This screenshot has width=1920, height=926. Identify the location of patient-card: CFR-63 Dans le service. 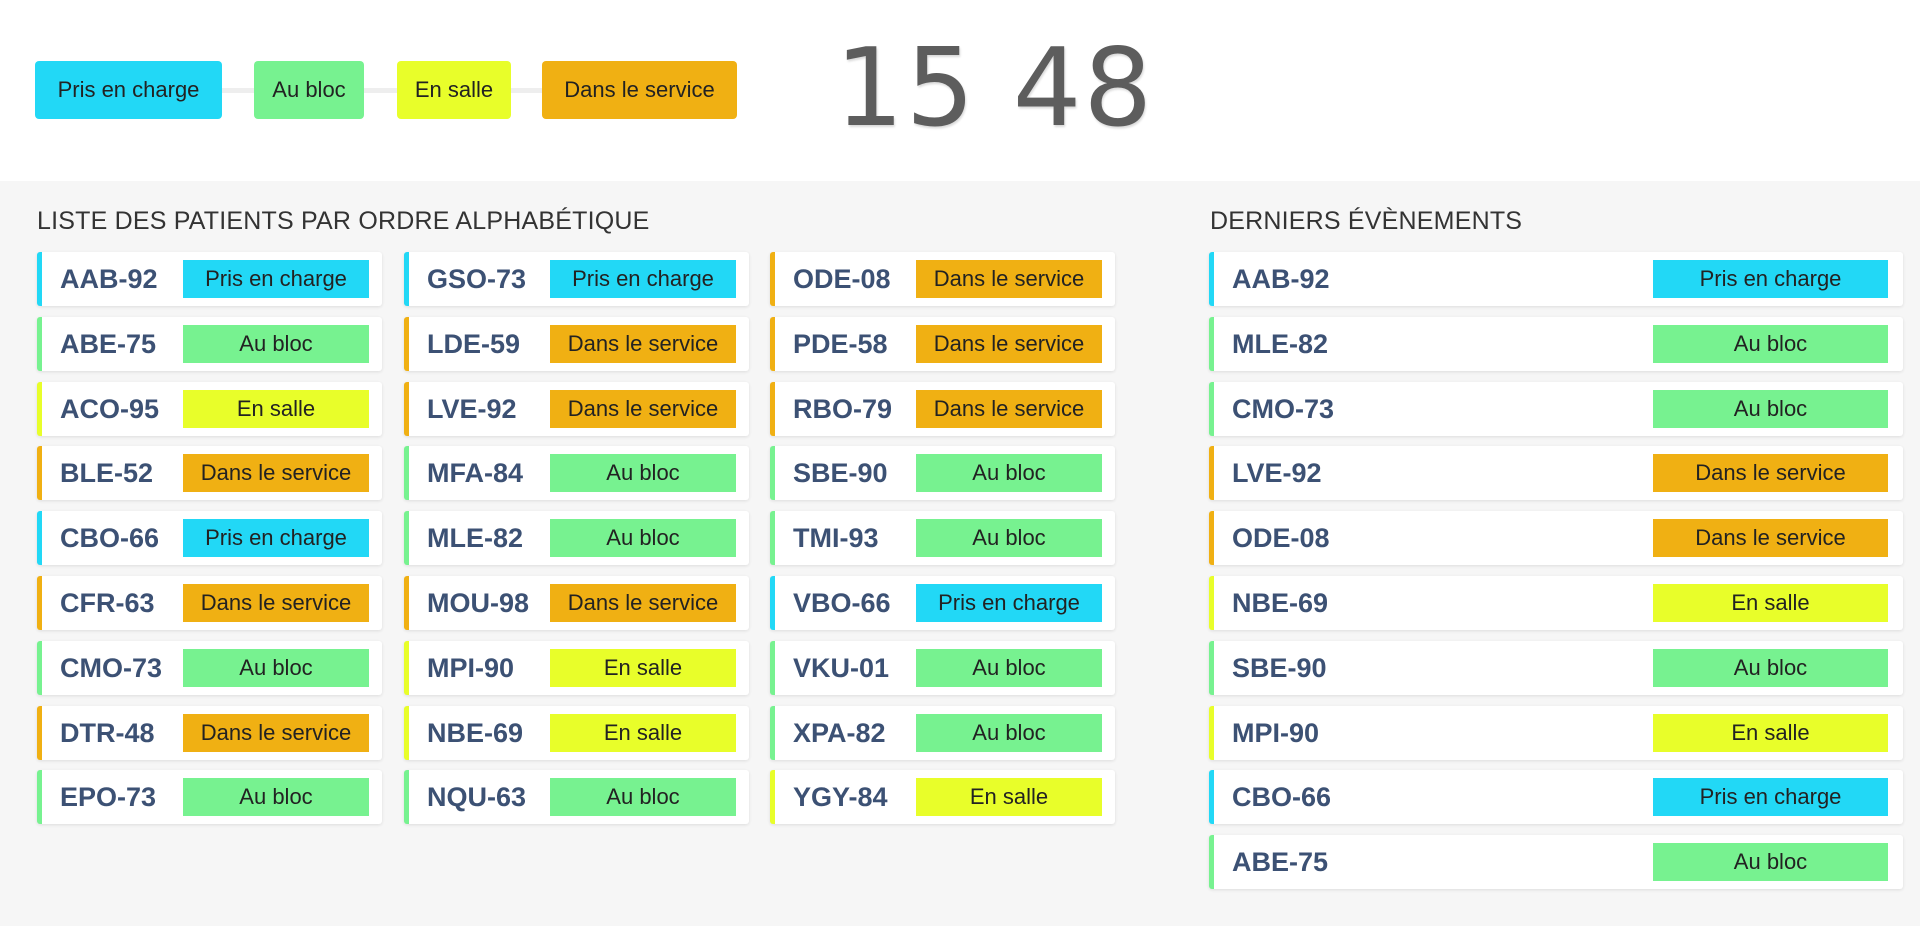
(209, 603).